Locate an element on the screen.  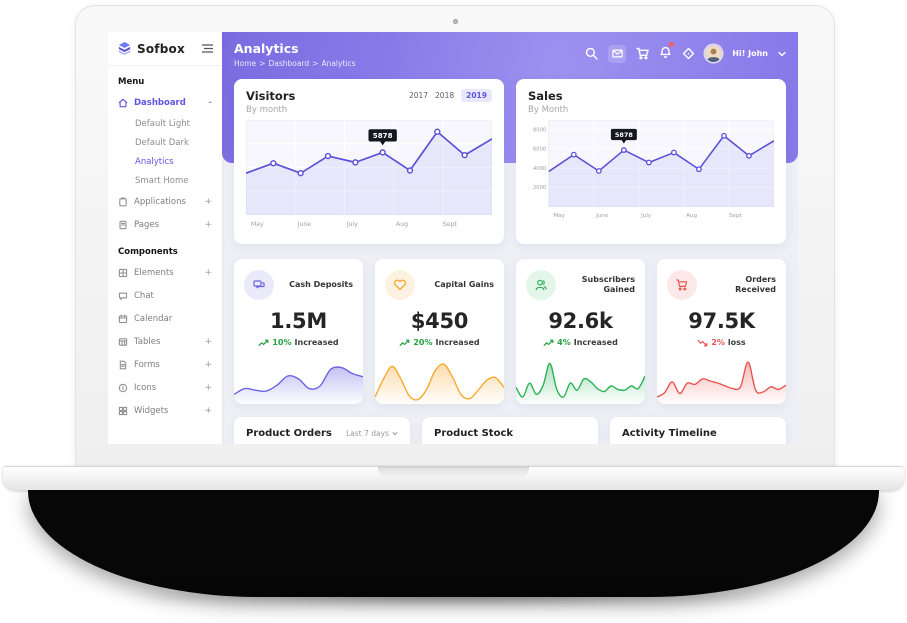
product-stock-title: Product Stock is located at coordinates (474, 433).